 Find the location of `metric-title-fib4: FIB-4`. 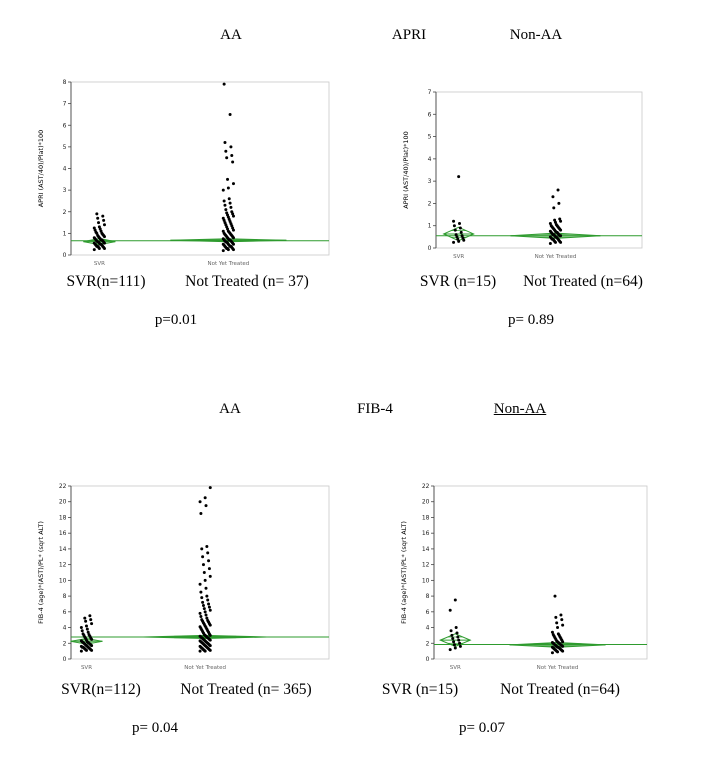

metric-title-fib4: FIB-4 is located at coordinates (375, 409).